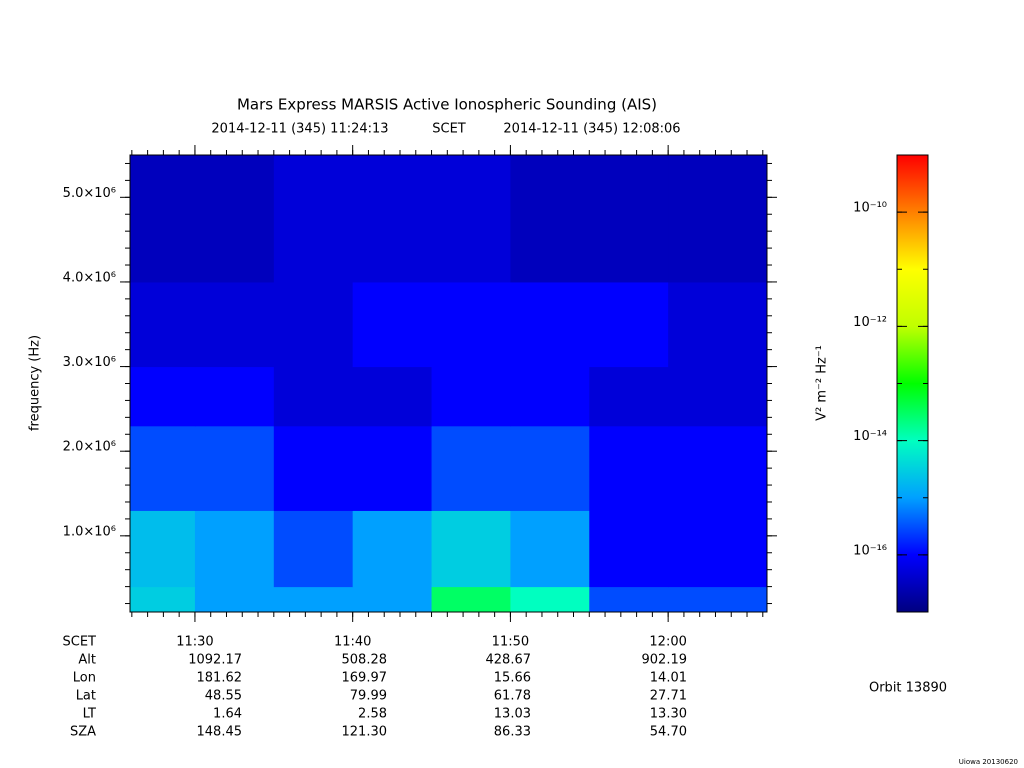 The image size is (1024, 768). I want to click on ephemeris-value: 14.01, so click(668, 678).